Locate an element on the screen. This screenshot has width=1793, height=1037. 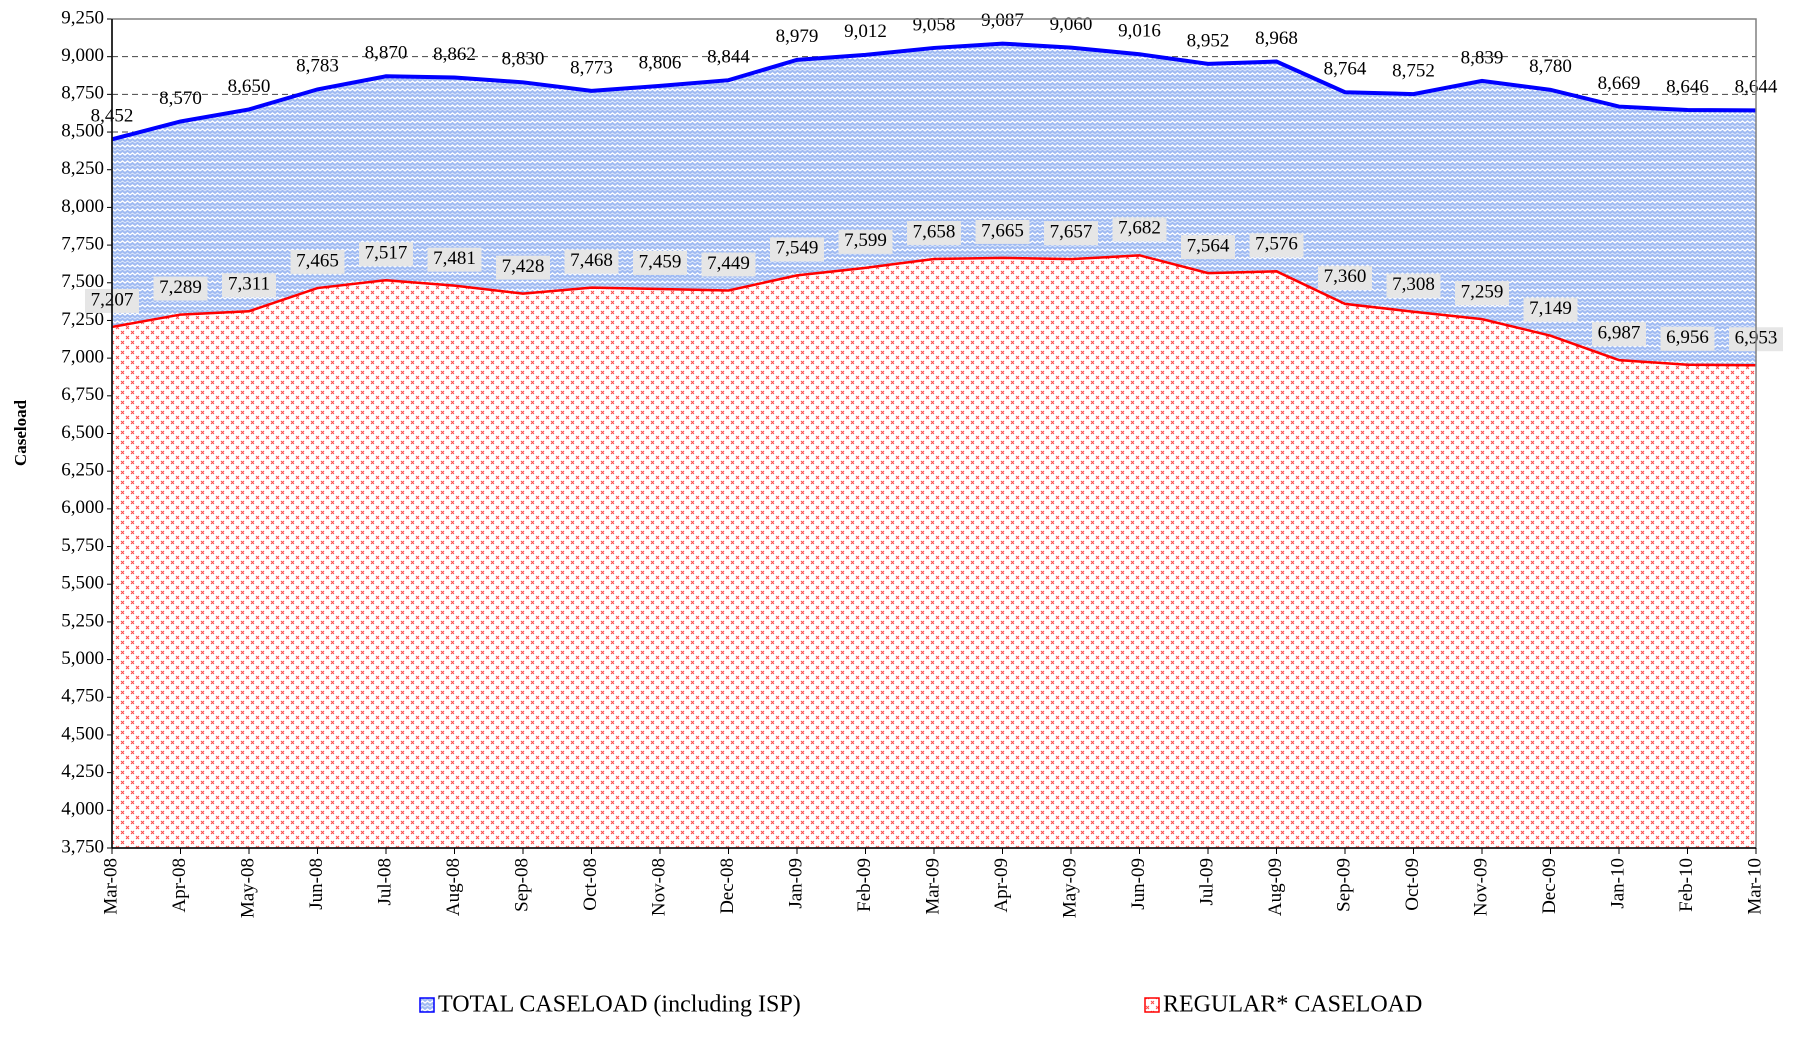
value-label: 7,308 is located at coordinates (1413, 284).